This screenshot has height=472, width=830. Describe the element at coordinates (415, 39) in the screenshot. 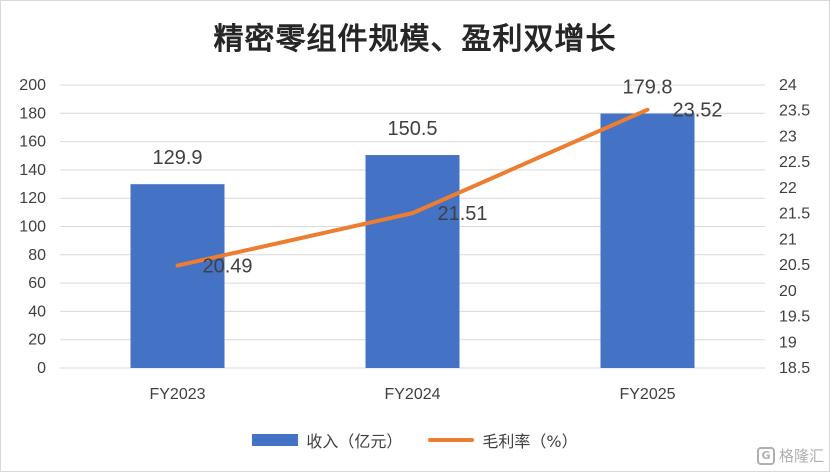

I see `chart-title: 精密零组件规模、盈利双增长` at that location.